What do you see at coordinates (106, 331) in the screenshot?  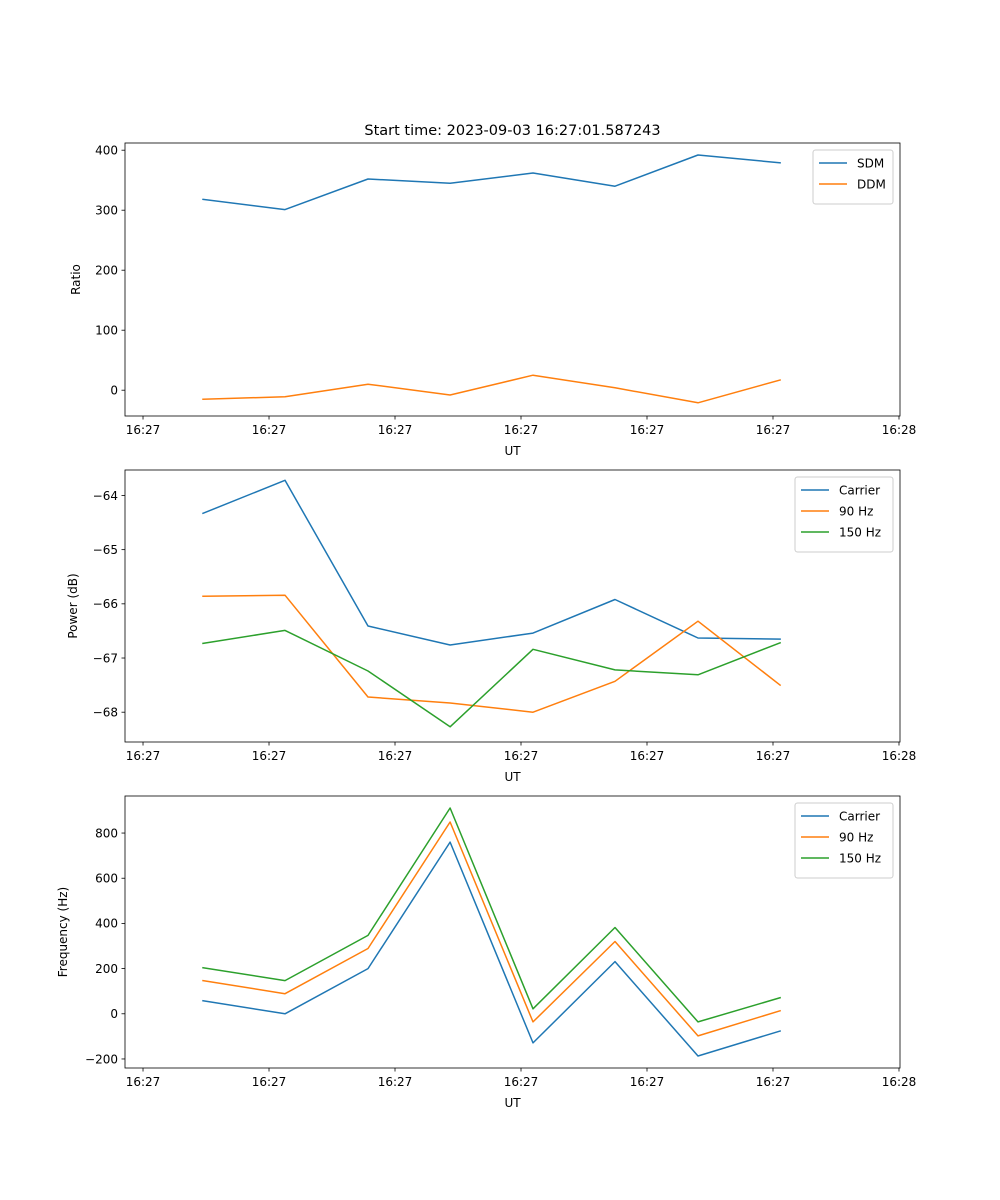 I see `y-tick-label: 100` at bounding box center [106, 331].